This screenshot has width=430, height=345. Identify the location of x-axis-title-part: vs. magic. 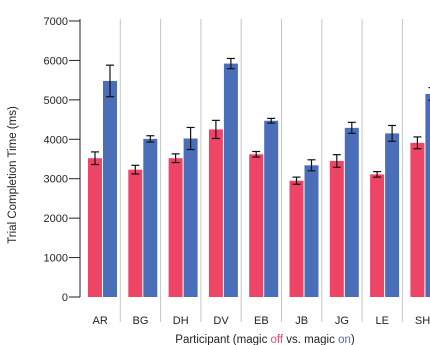
(310, 339).